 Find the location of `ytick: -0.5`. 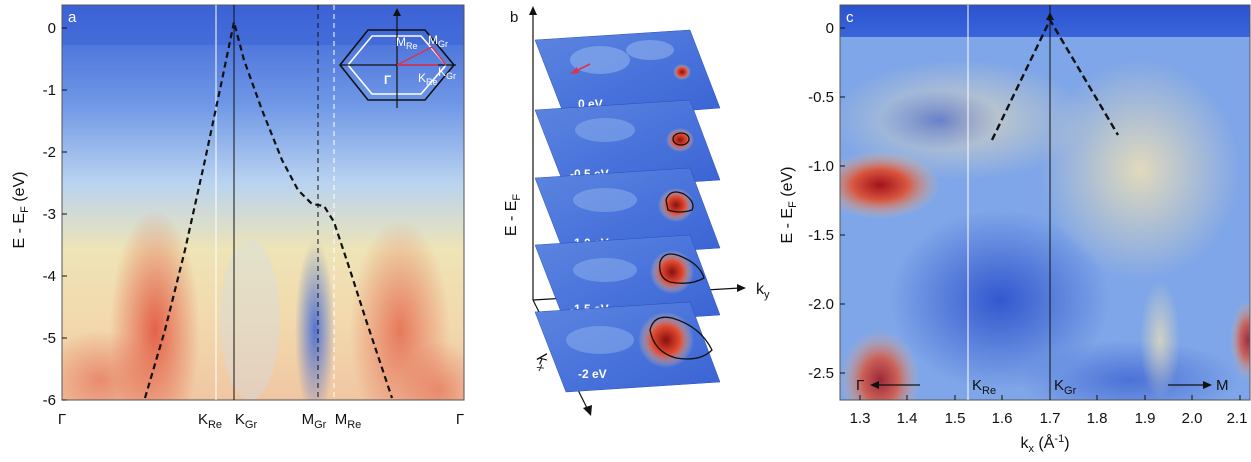

ytick: -0.5 is located at coordinates (821, 97).